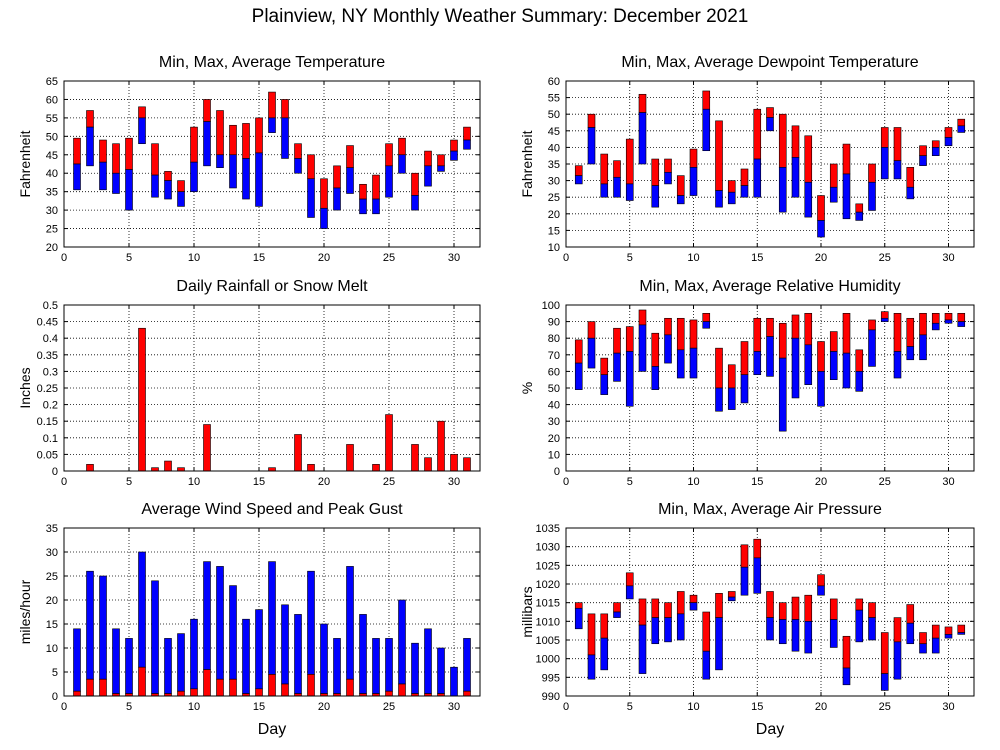 This screenshot has height=750, width=1000. What do you see at coordinates (47, 356) in the screenshot?
I see `y-tick-label: 0.35` at bounding box center [47, 356].